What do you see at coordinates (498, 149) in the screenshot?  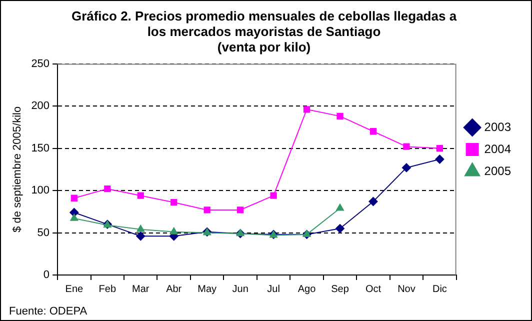 I see `legend-label: 2004` at bounding box center [498, 149].